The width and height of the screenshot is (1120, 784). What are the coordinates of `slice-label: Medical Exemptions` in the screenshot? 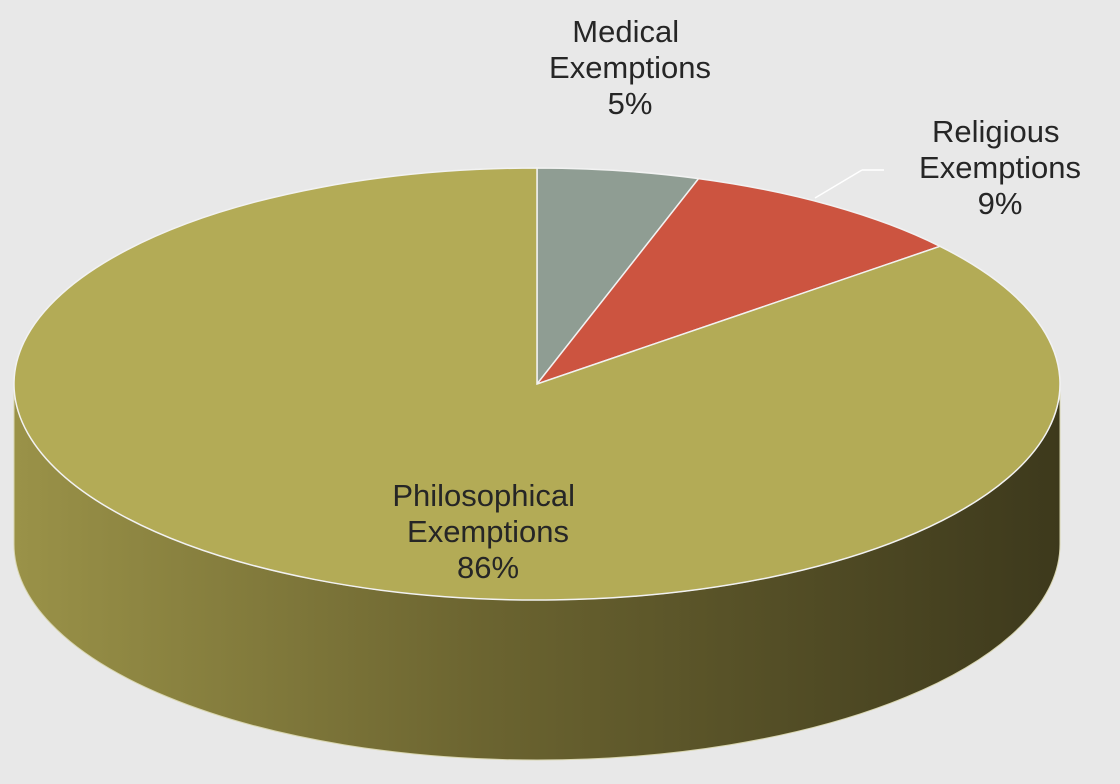 It's located at (630, 49).